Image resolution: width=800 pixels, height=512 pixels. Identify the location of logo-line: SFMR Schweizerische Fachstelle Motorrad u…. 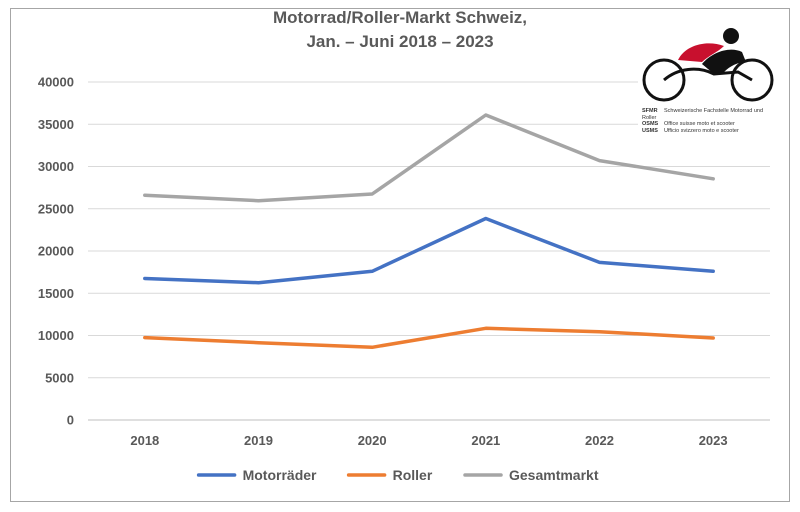
(703, 114).